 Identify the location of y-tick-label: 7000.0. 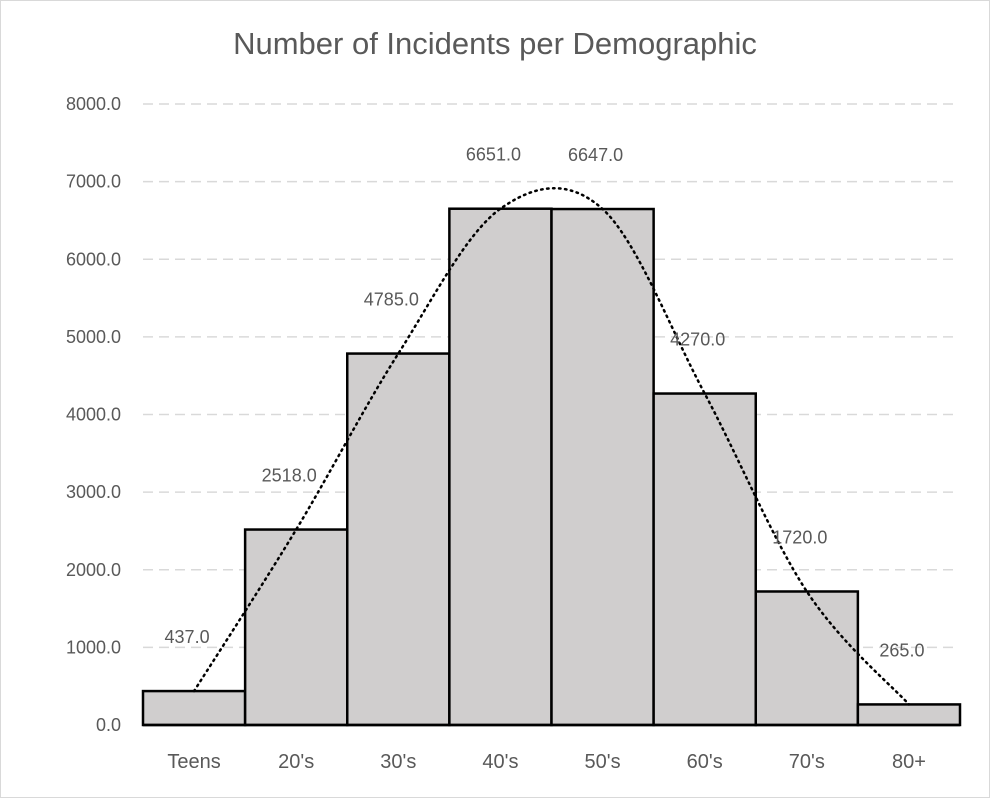
(93, 182).